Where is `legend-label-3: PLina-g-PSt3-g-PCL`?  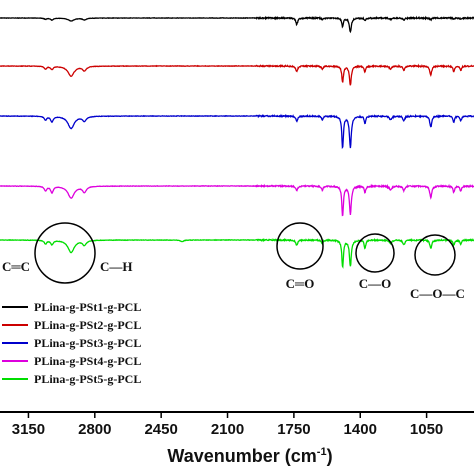 legend-label-3: PLina-g-PSt3-g-PCL is located at coordinates (87, 343).